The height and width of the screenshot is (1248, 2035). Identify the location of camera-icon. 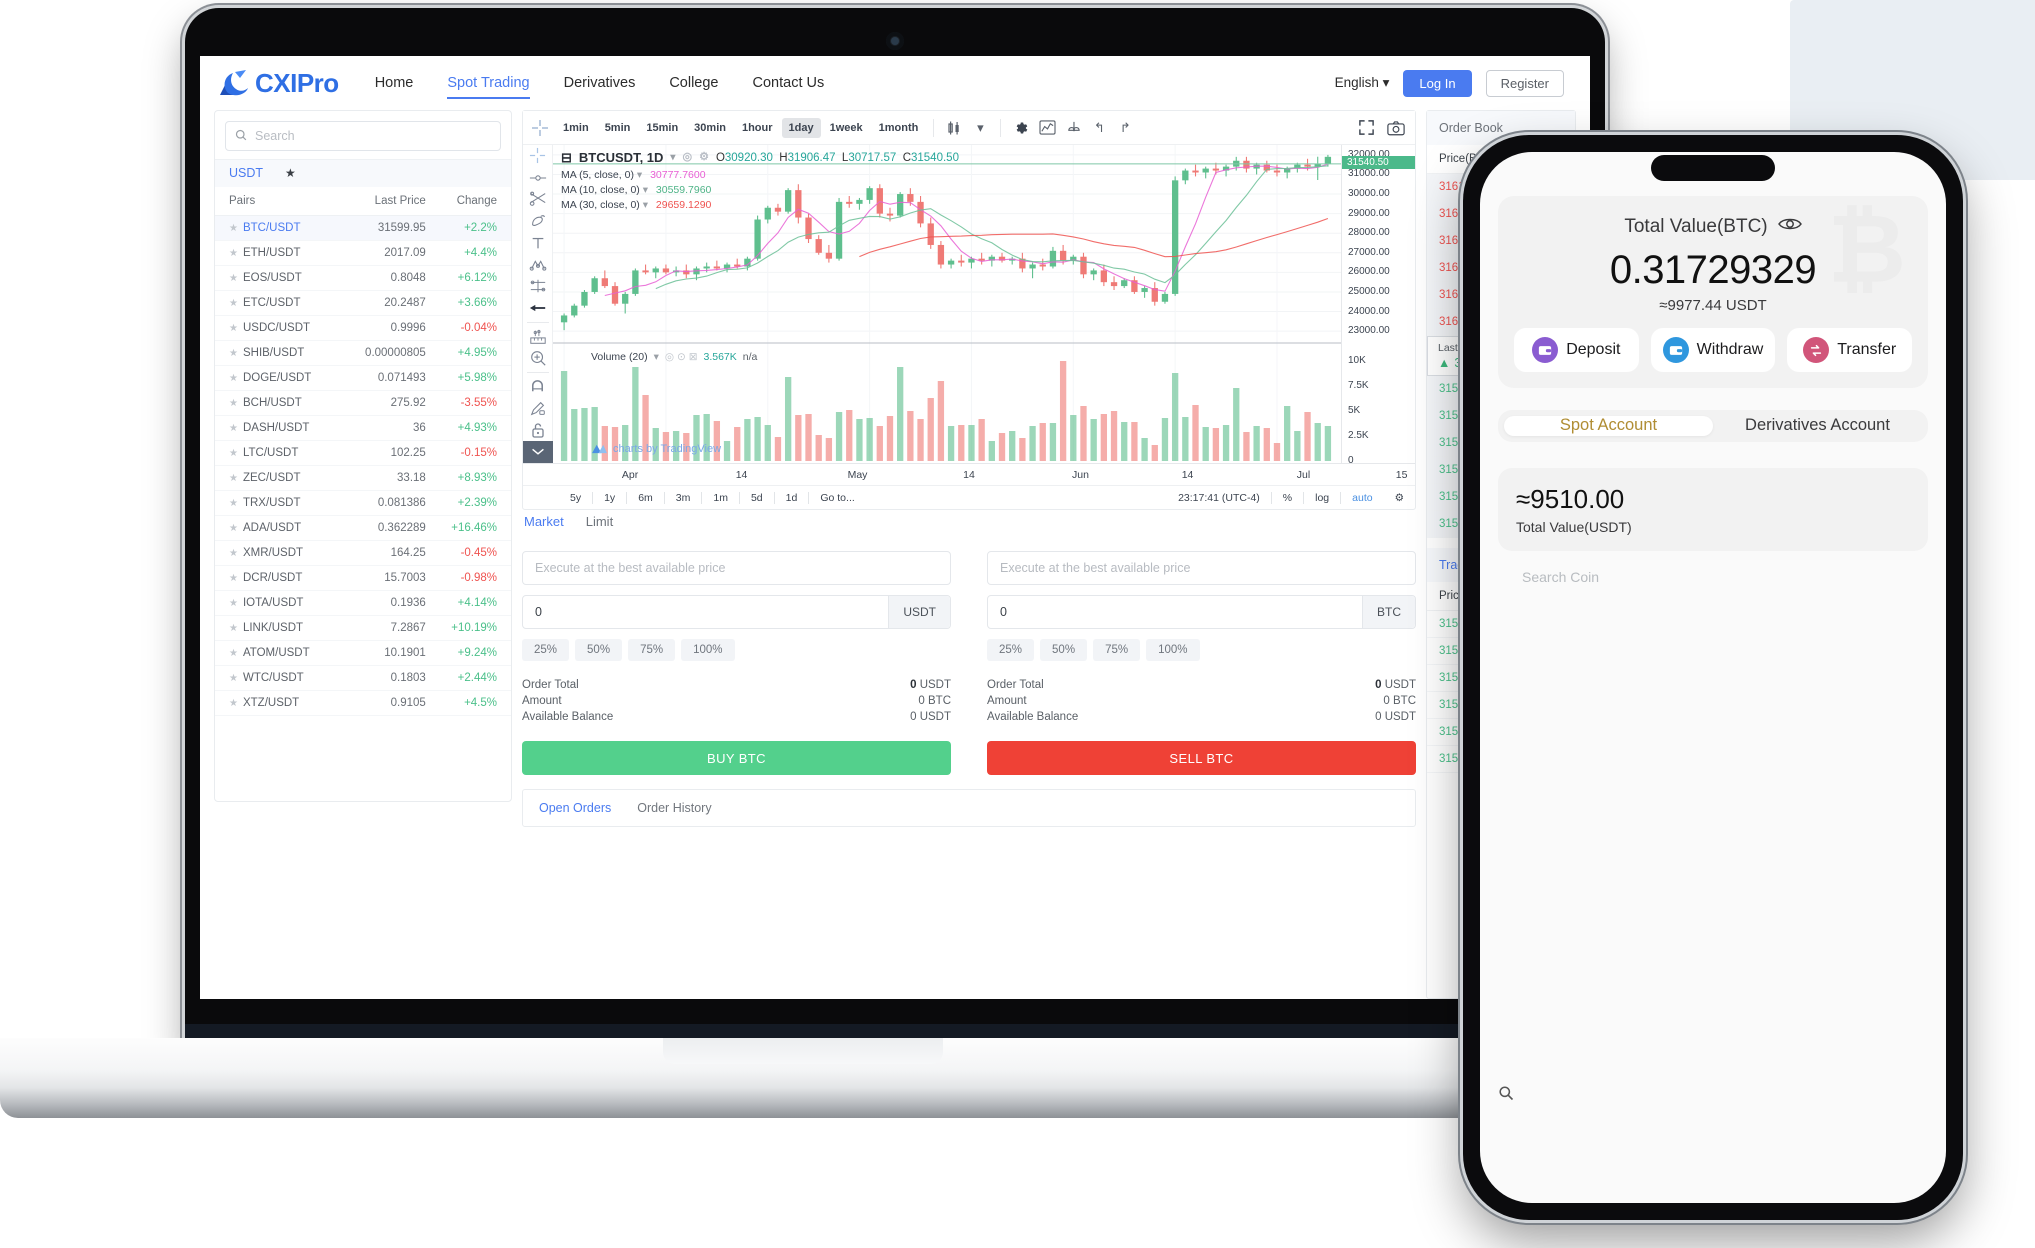
(1396, 128).